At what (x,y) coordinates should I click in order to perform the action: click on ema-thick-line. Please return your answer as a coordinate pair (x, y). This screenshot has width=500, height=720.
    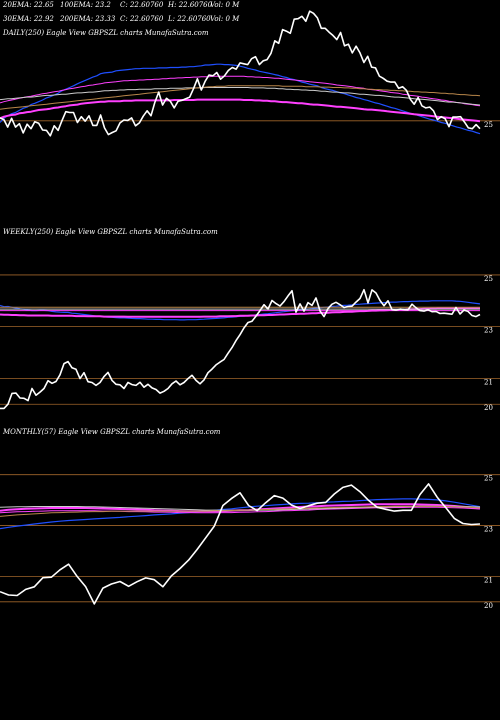
    Looking at the image, I should click on (240, 110).